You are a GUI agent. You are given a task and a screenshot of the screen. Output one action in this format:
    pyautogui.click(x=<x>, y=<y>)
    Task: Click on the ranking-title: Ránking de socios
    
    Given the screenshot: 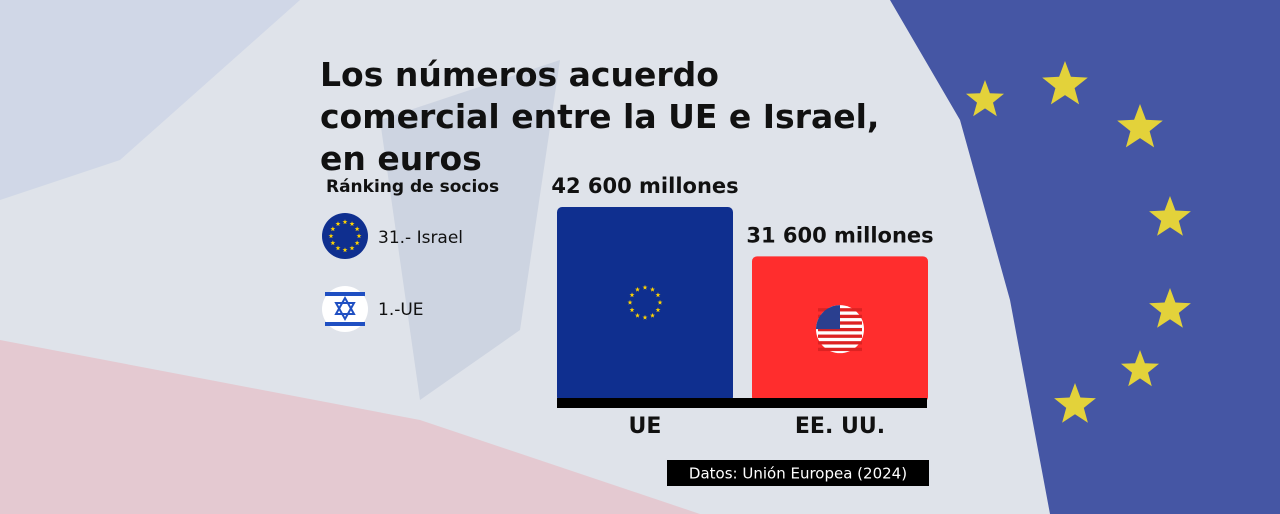 What is the action you would take?
    pyautogui.click(x=412, y=187)
    